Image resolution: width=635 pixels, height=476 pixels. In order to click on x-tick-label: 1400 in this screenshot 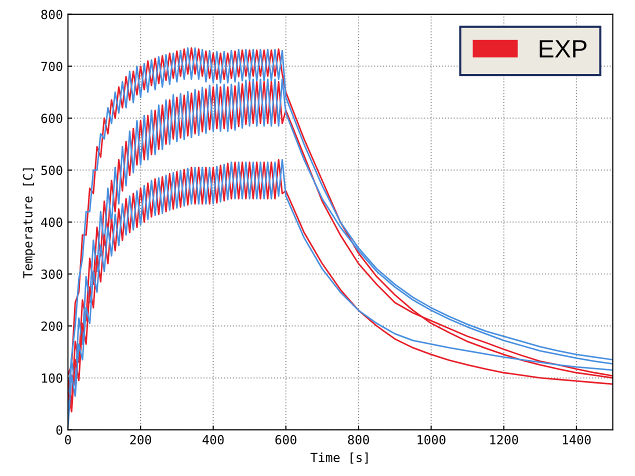, I will do `click(576, 439)`.